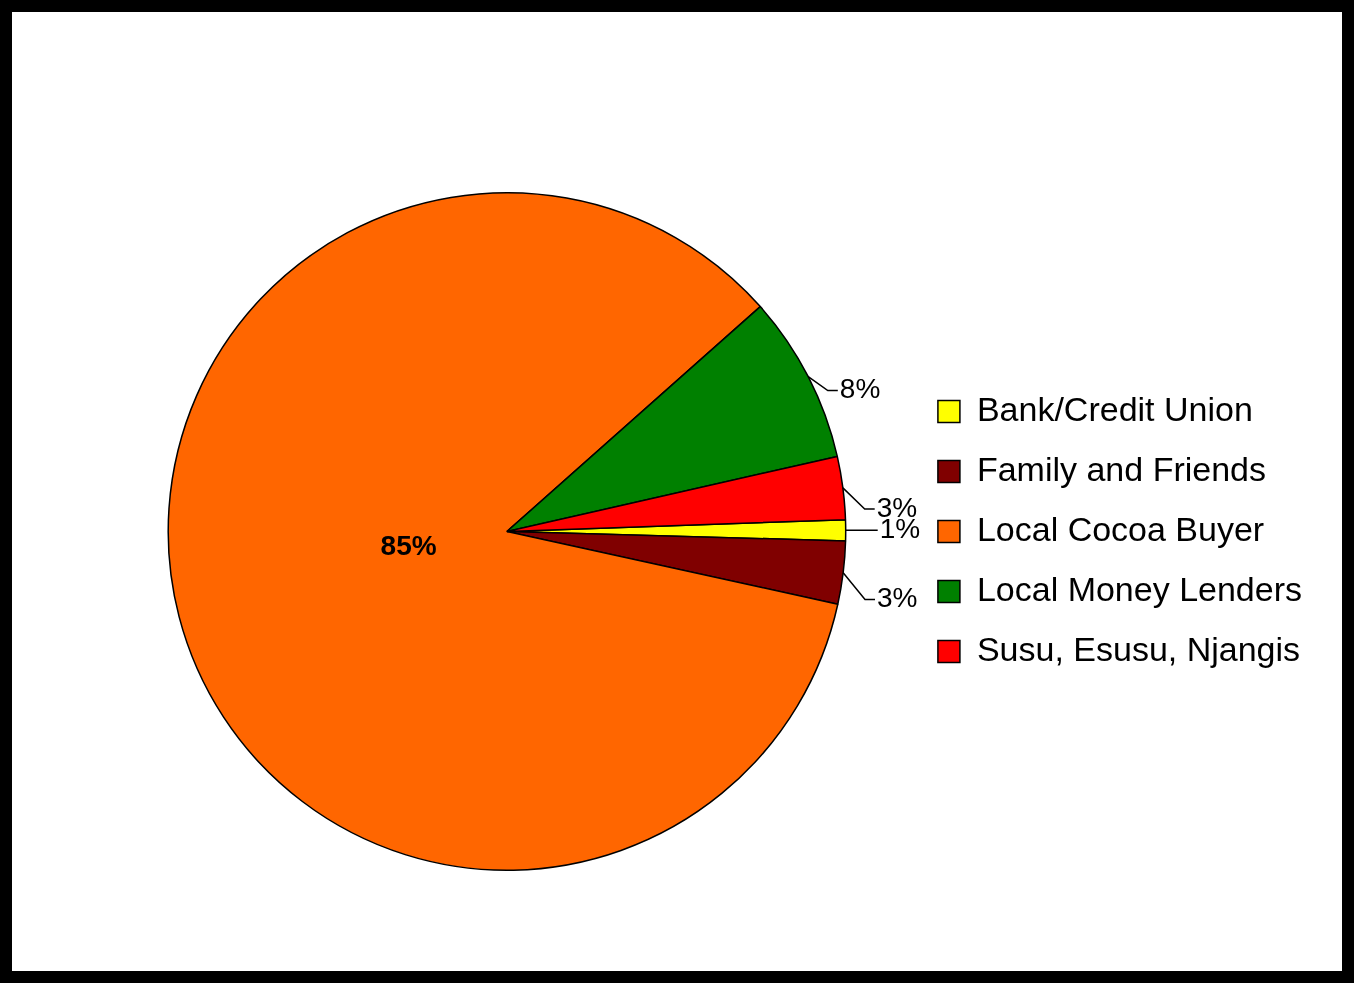 The width and height of the screenshot is (1354, 983). What do you see at coordinates (897, 598) in the screenshot?
I see `data-label: 3%` at bounding box center [897, 598].